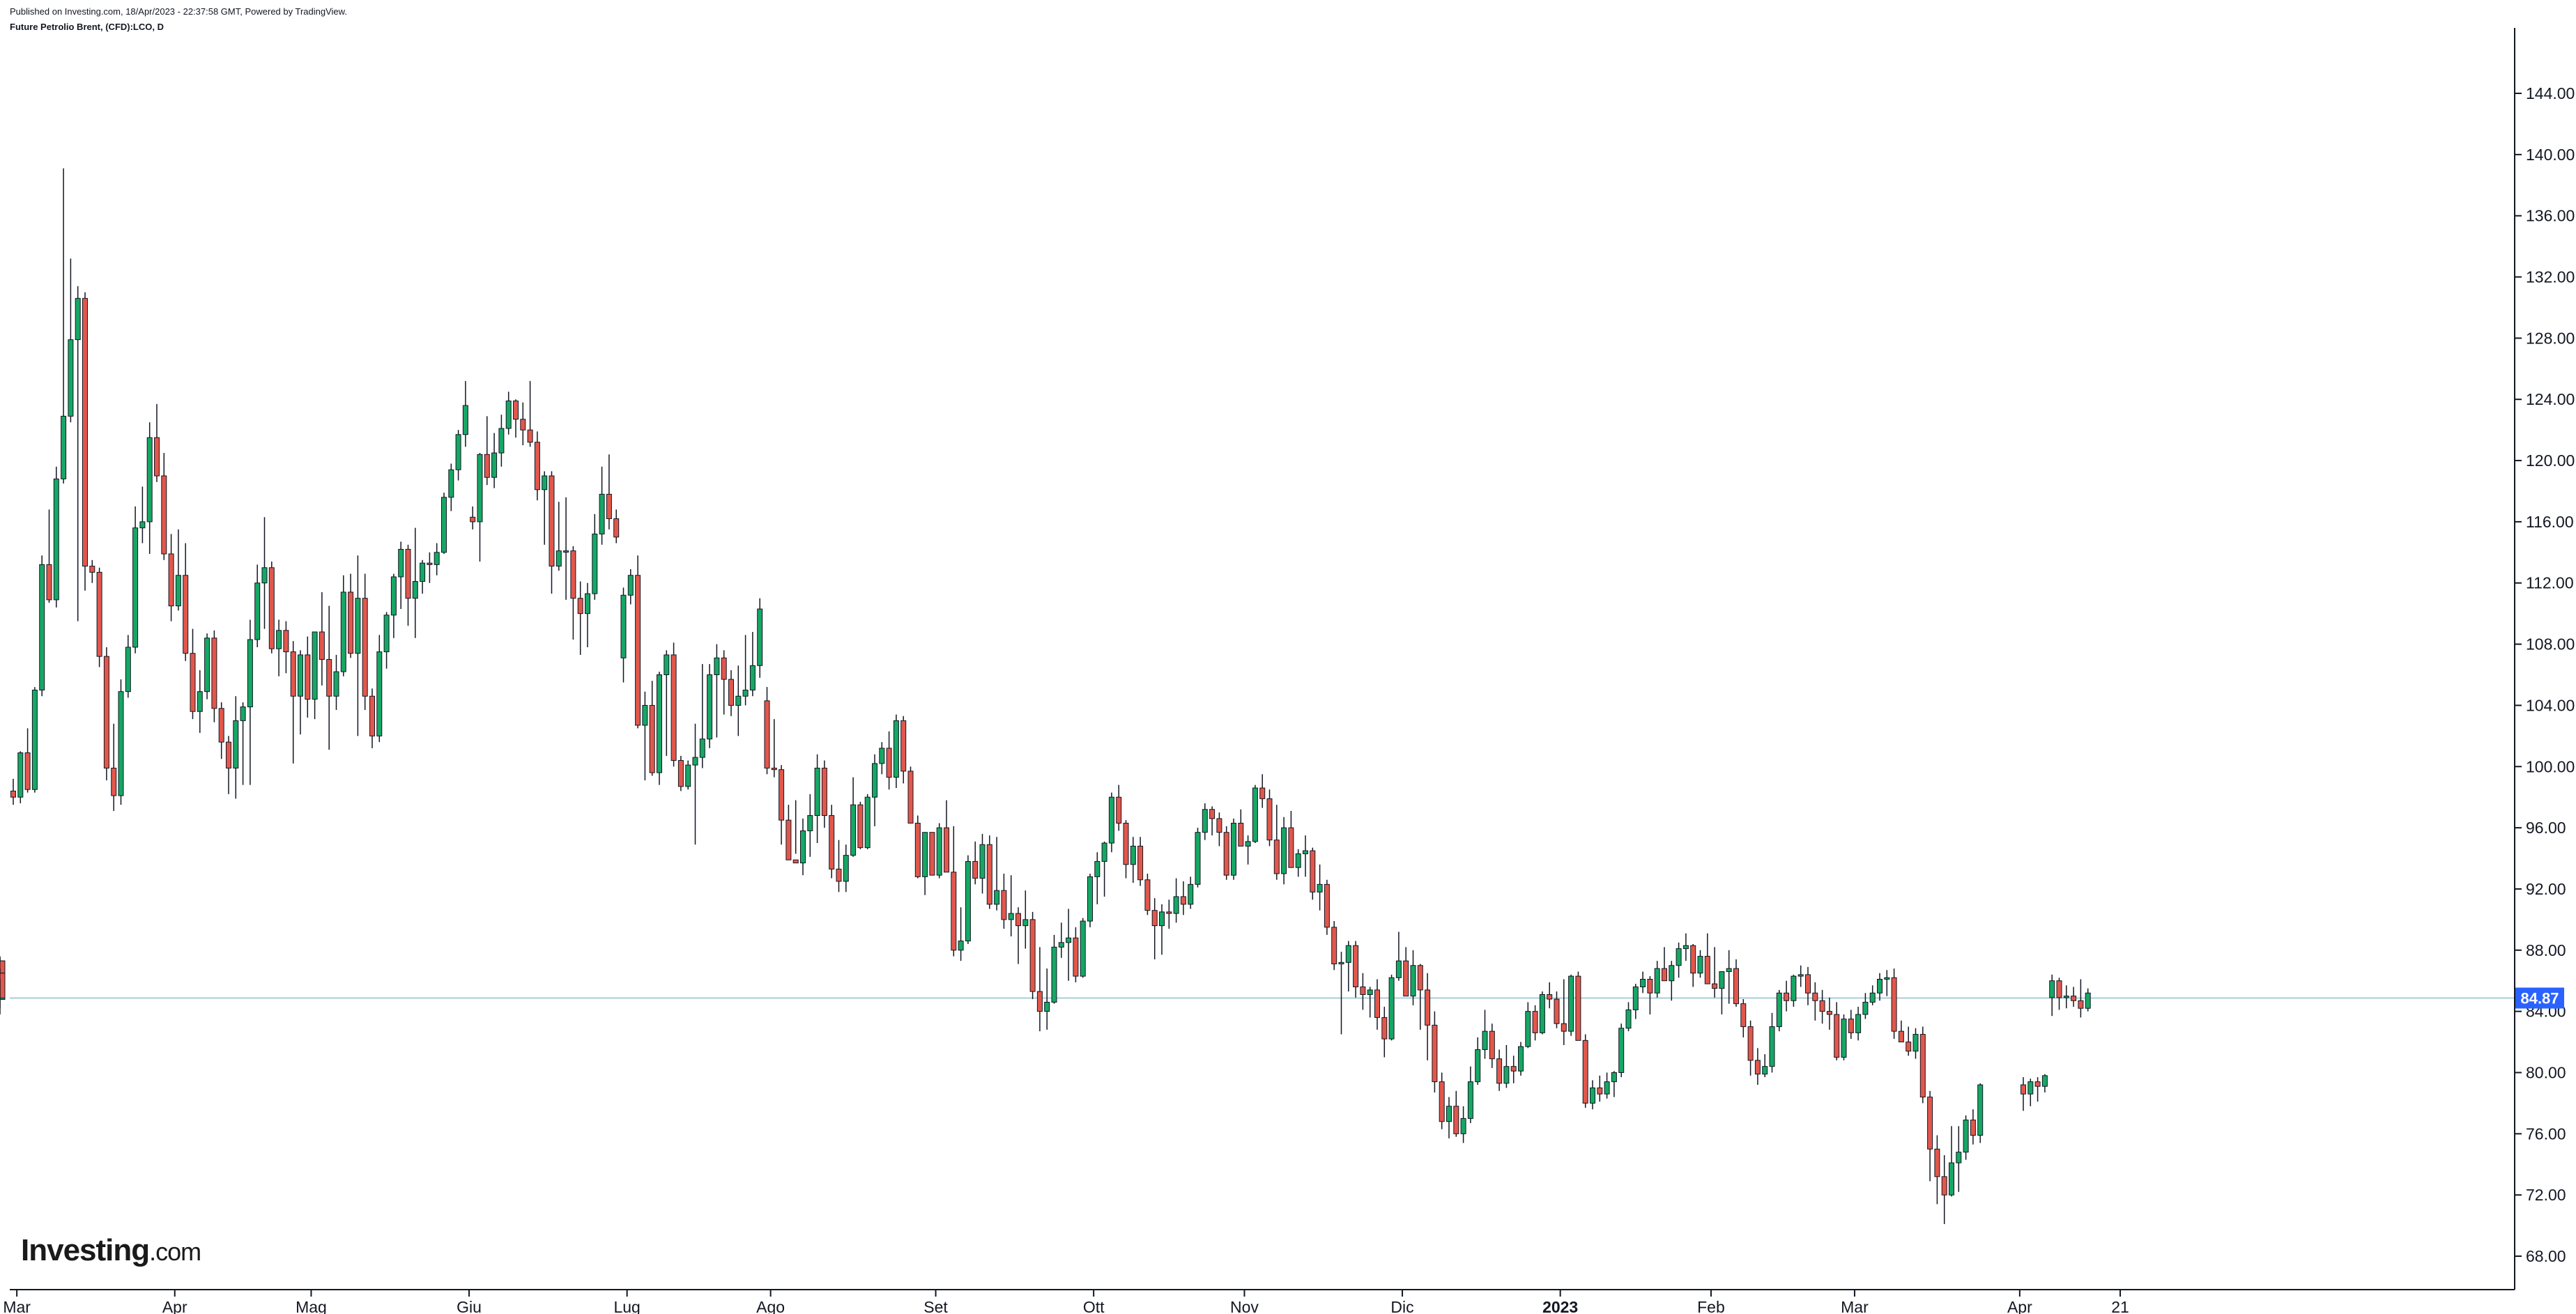 The image size is (2576, 1314). What do you see at coordinates (85, 1250) in the screenshot?
I see `logo-brand: Investing` at bounding box center [85, 1250].